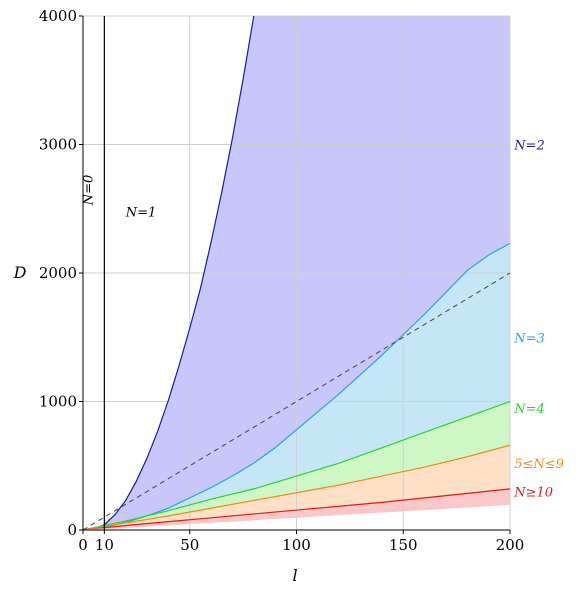 This screenshot has width=579, height=592. Describe the element at coordinates (529, 338) in the screenshot. I see `region-label-n3: N=3` at that location.